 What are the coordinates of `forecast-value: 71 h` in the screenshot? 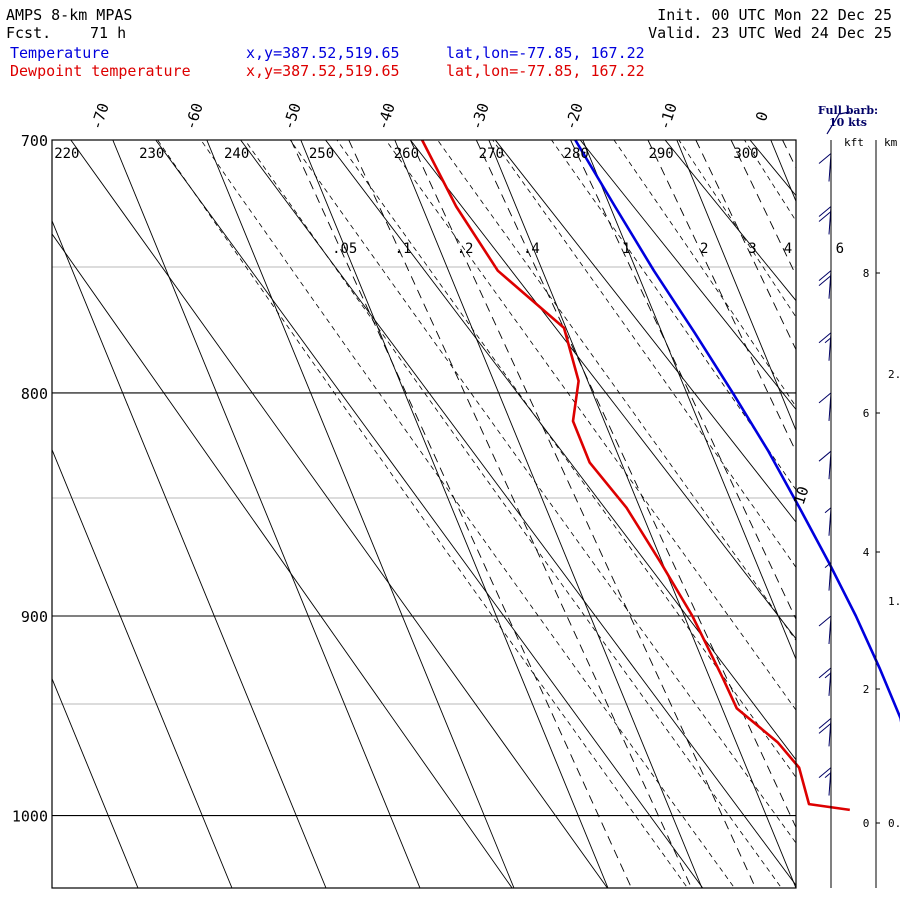 It's located at (108, 33).